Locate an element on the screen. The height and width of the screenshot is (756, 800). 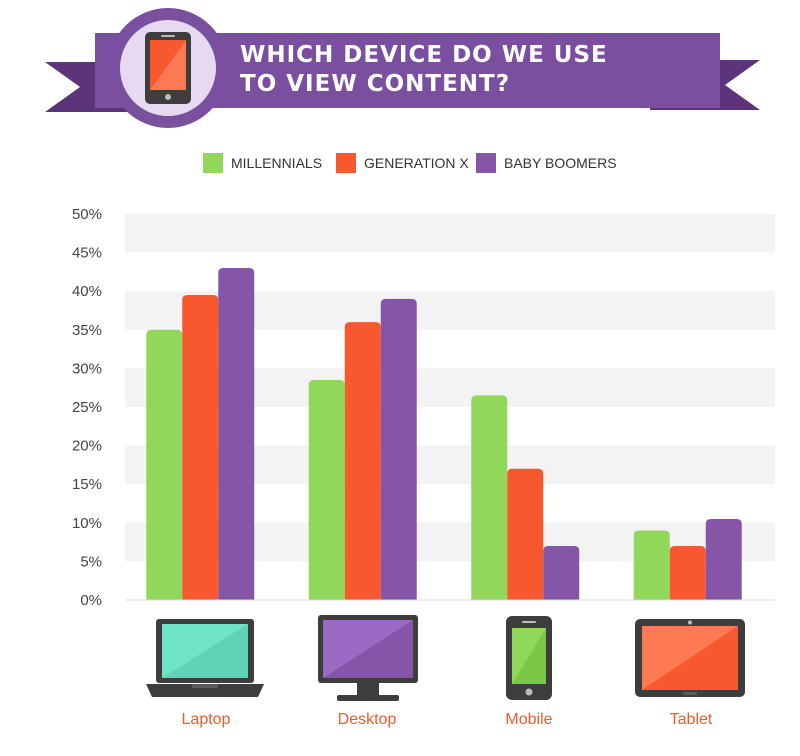
legend-label-millennials: MILLENNIALS is located at coordinates (277, 163).